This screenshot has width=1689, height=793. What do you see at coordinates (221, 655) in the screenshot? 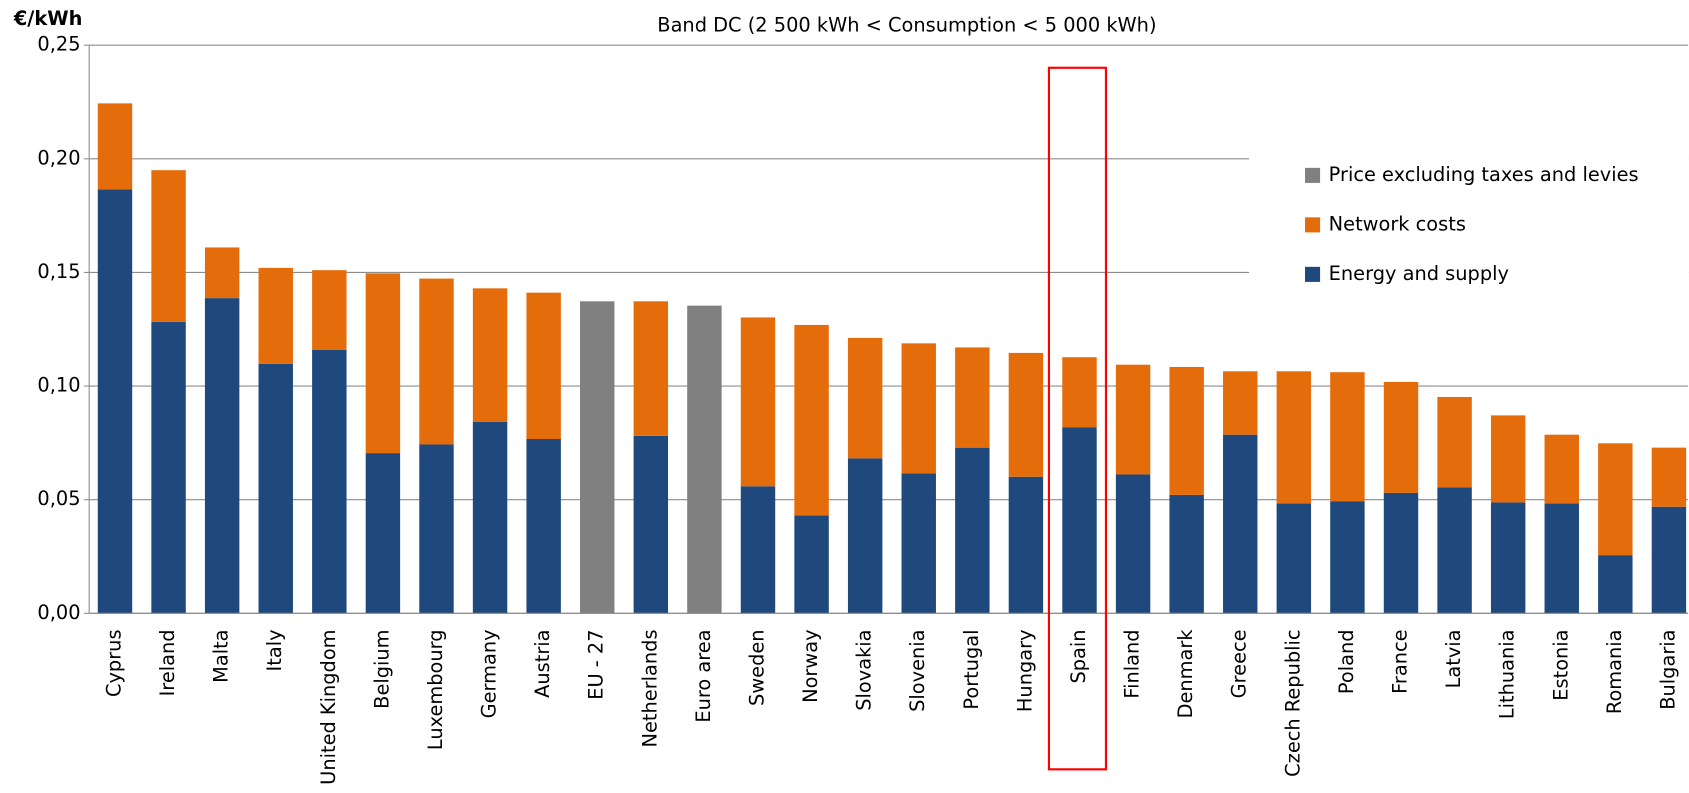
I see `x-tick-label: Malta` at bounding box center [221, 655].